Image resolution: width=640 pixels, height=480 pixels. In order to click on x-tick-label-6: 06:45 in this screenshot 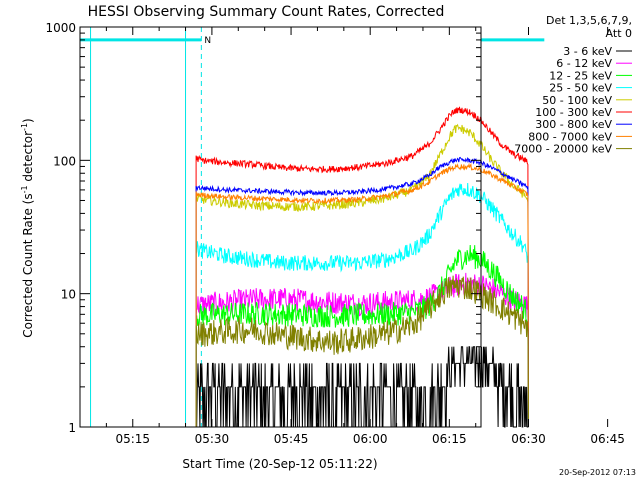, I will do `click(607, 439)`.